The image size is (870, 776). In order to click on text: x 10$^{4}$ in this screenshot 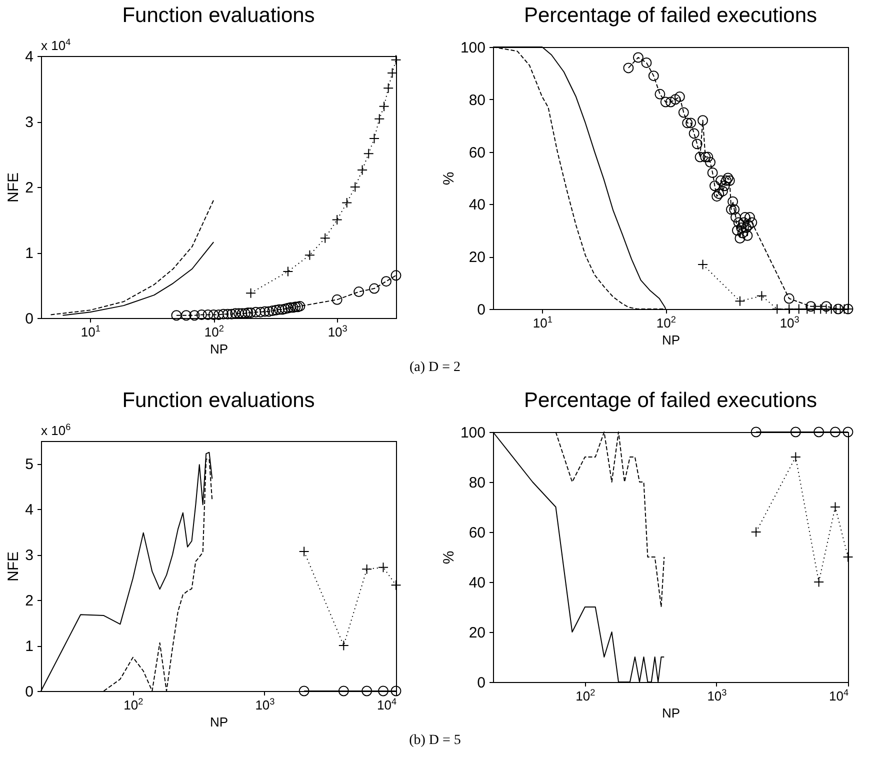, I will do `click(56, 45)`.